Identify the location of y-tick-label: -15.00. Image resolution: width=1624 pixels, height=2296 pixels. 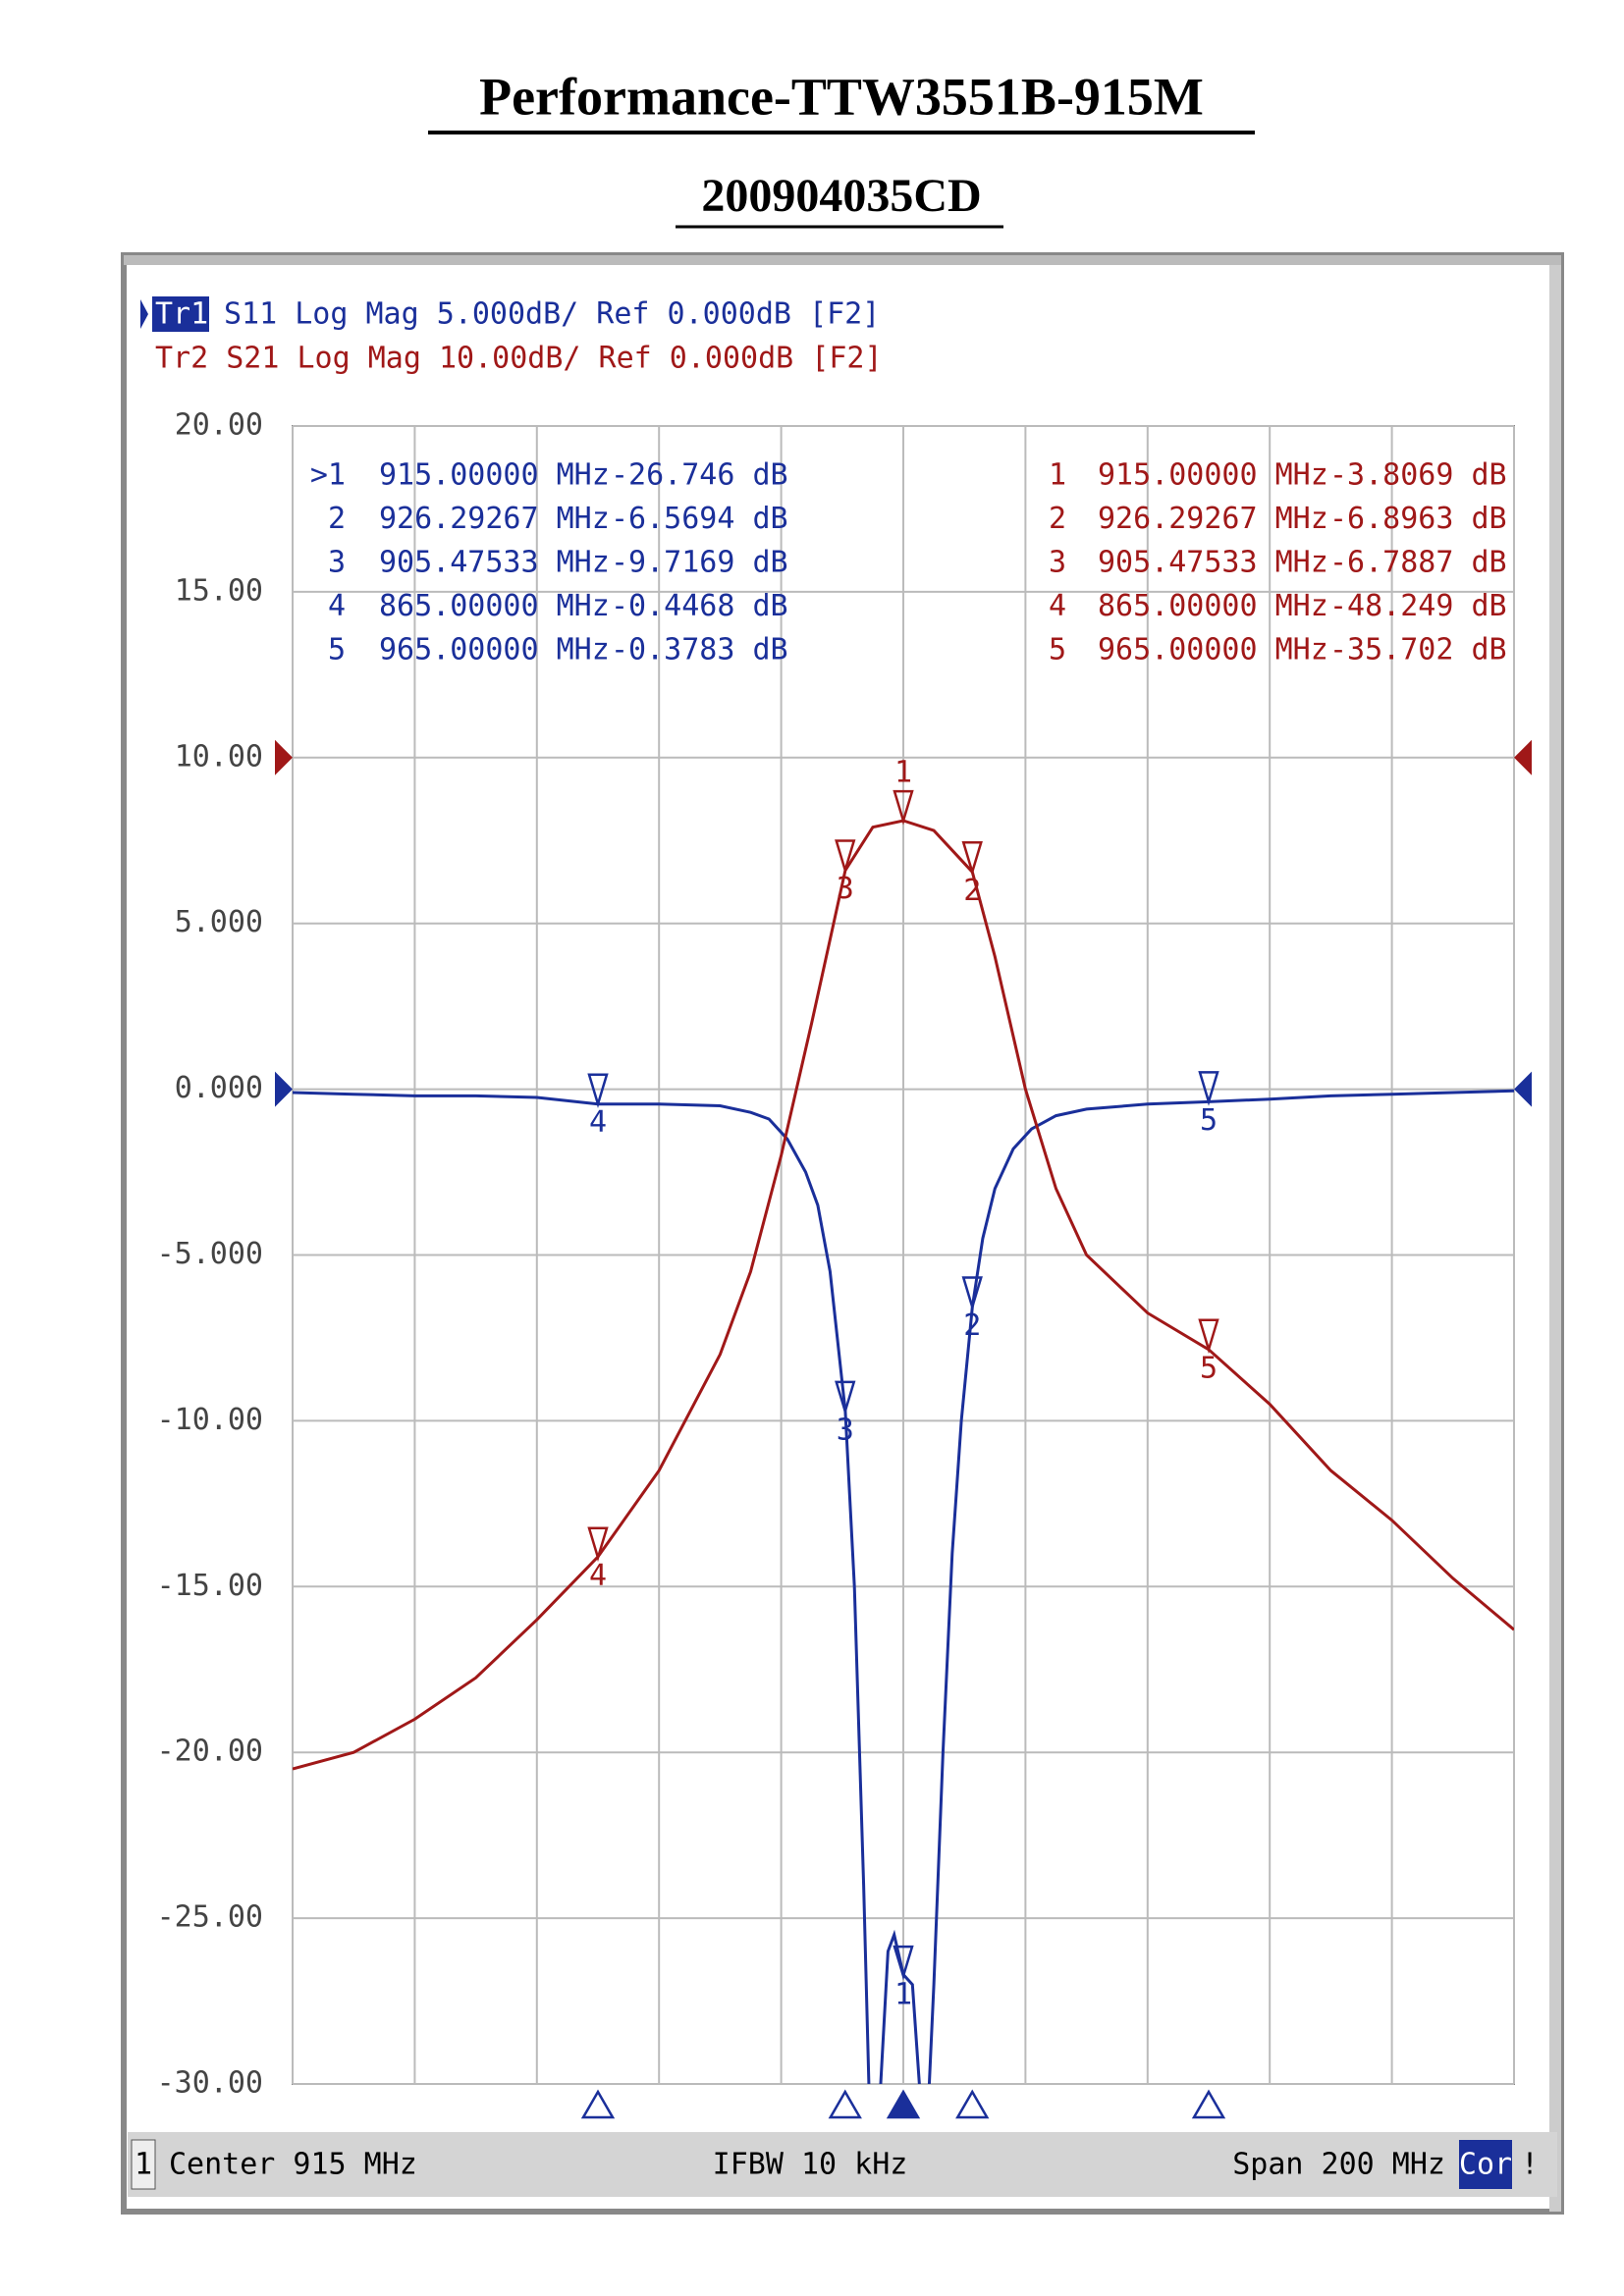
(210, 1586).